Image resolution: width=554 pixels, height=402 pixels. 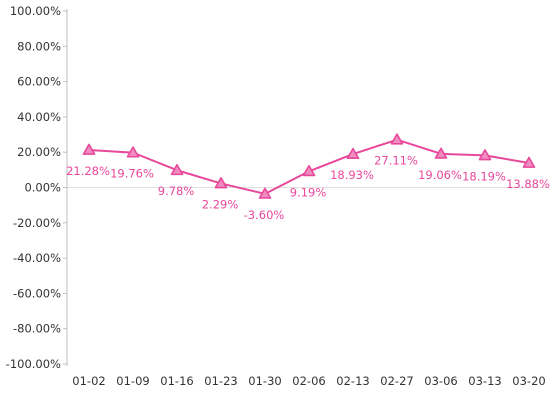 I want to click on y-tick-label: 100.00%, so click(x=35, y=11).